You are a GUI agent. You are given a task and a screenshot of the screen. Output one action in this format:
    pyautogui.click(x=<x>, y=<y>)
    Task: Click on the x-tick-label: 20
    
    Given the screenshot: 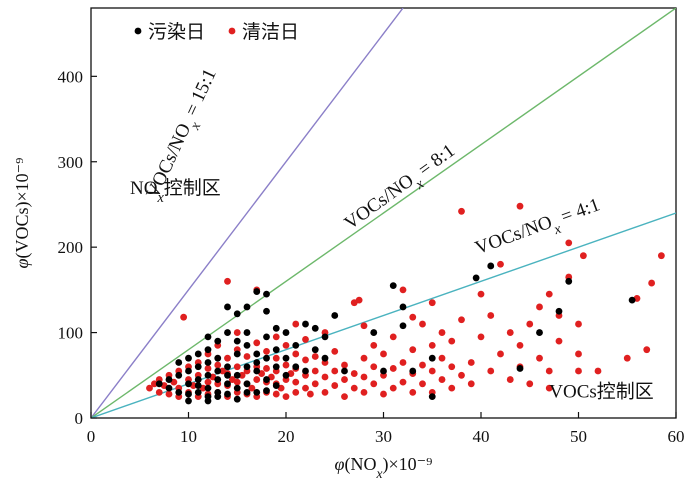 What is the action you would take?
    pyautogui.click(x=286, y=436)
    